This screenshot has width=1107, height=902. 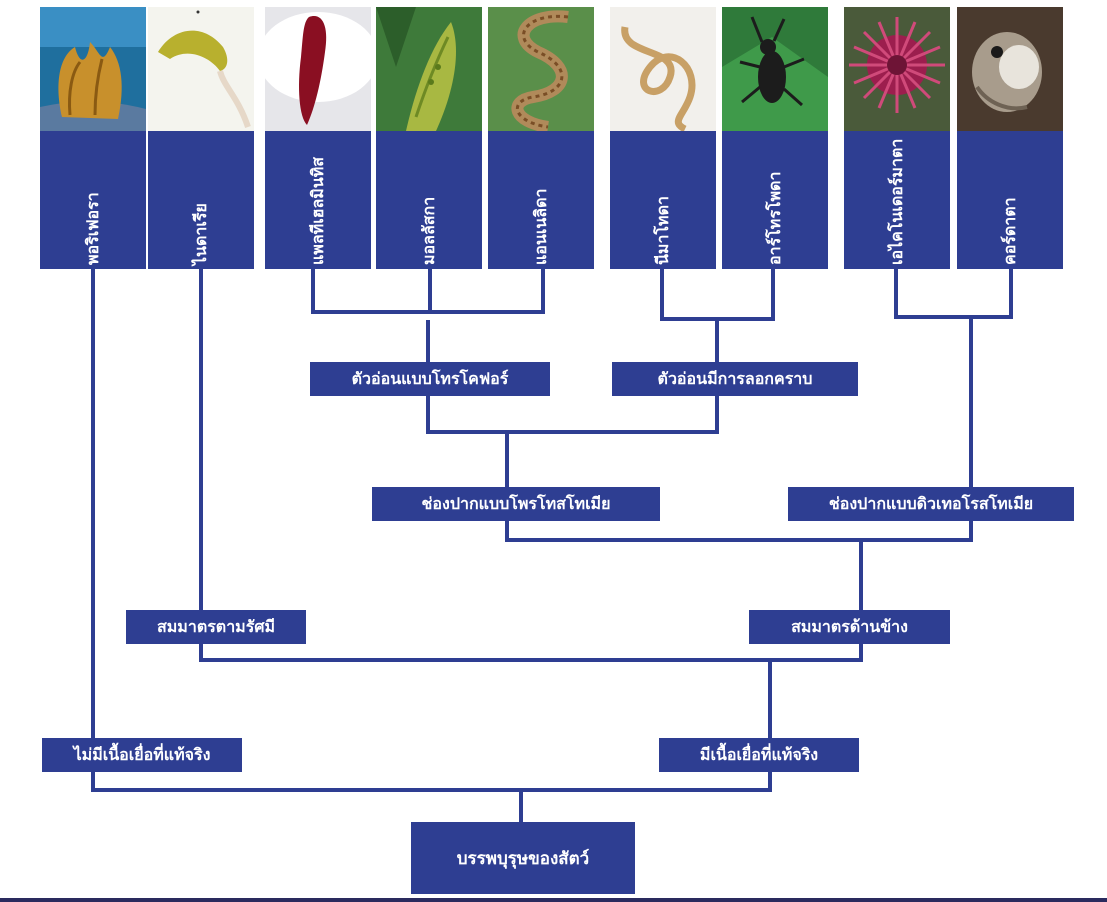 I want to click on taxon-band: มอลลัสกา, so click(x=429, y=200).